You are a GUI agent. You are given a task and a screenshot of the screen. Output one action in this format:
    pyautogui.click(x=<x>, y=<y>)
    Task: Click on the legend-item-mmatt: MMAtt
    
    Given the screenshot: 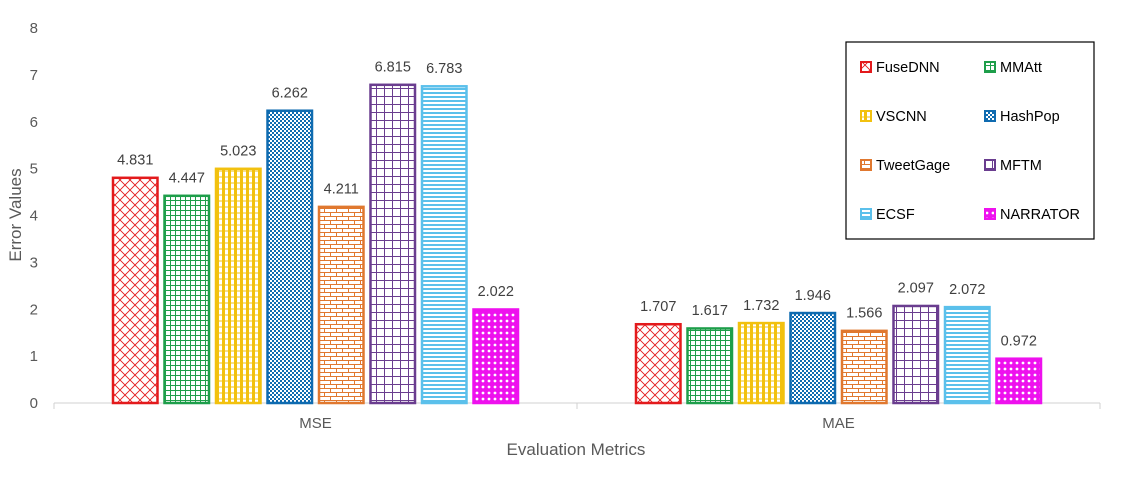 What is the action you would take?
    pyautogui.click(x=1013, y=68)
    